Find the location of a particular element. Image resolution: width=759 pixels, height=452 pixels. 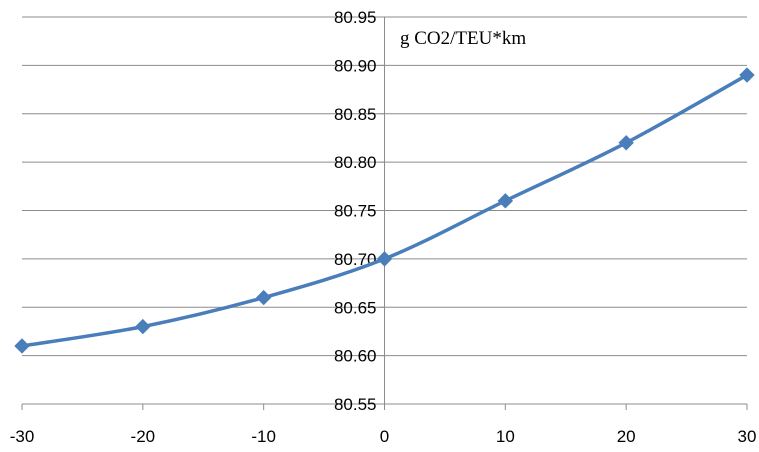

y-tick-label: 80.80 is located at coordinates (355, 162).